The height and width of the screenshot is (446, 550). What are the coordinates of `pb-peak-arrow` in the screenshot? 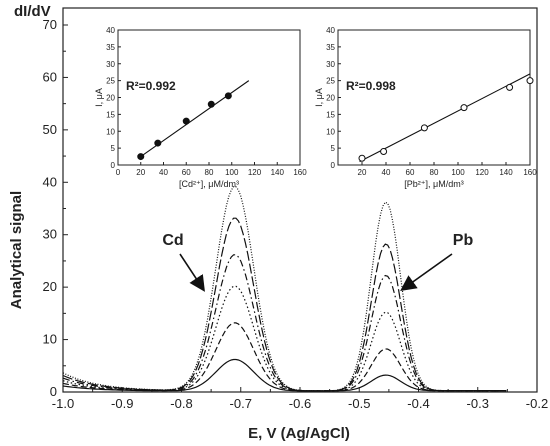 It's located at (426, 272).